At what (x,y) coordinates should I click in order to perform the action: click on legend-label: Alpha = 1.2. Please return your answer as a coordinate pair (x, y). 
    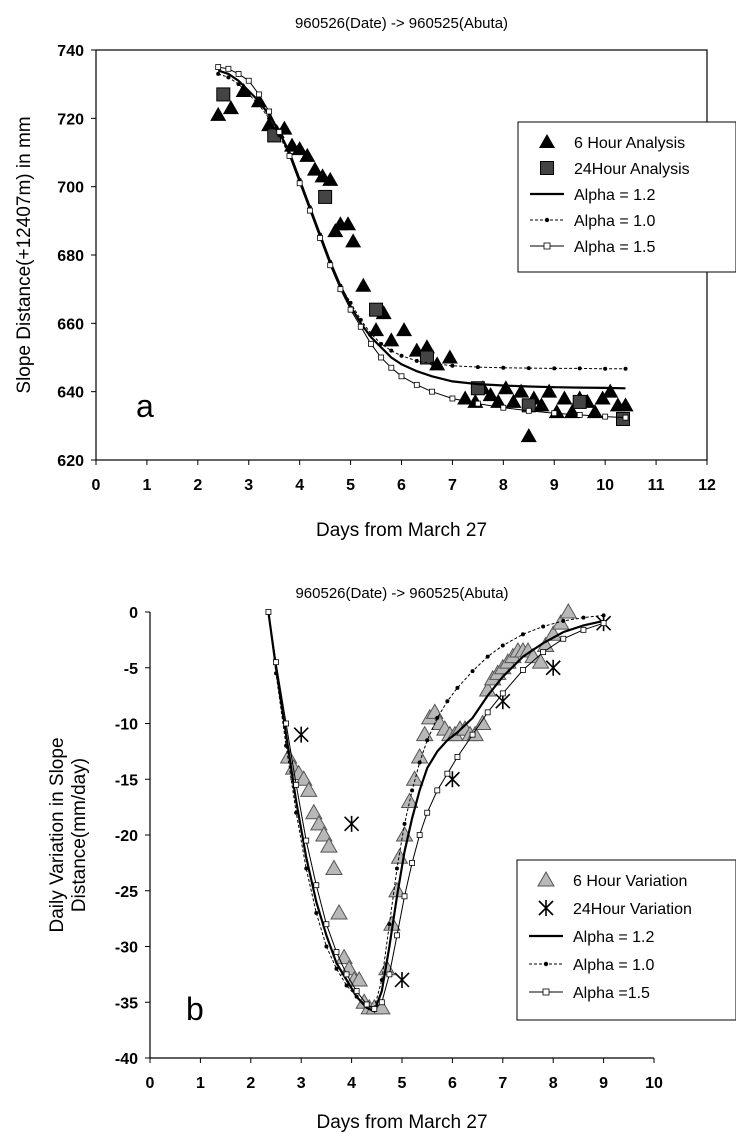
    Looking at the image, I should click on (615, 195).